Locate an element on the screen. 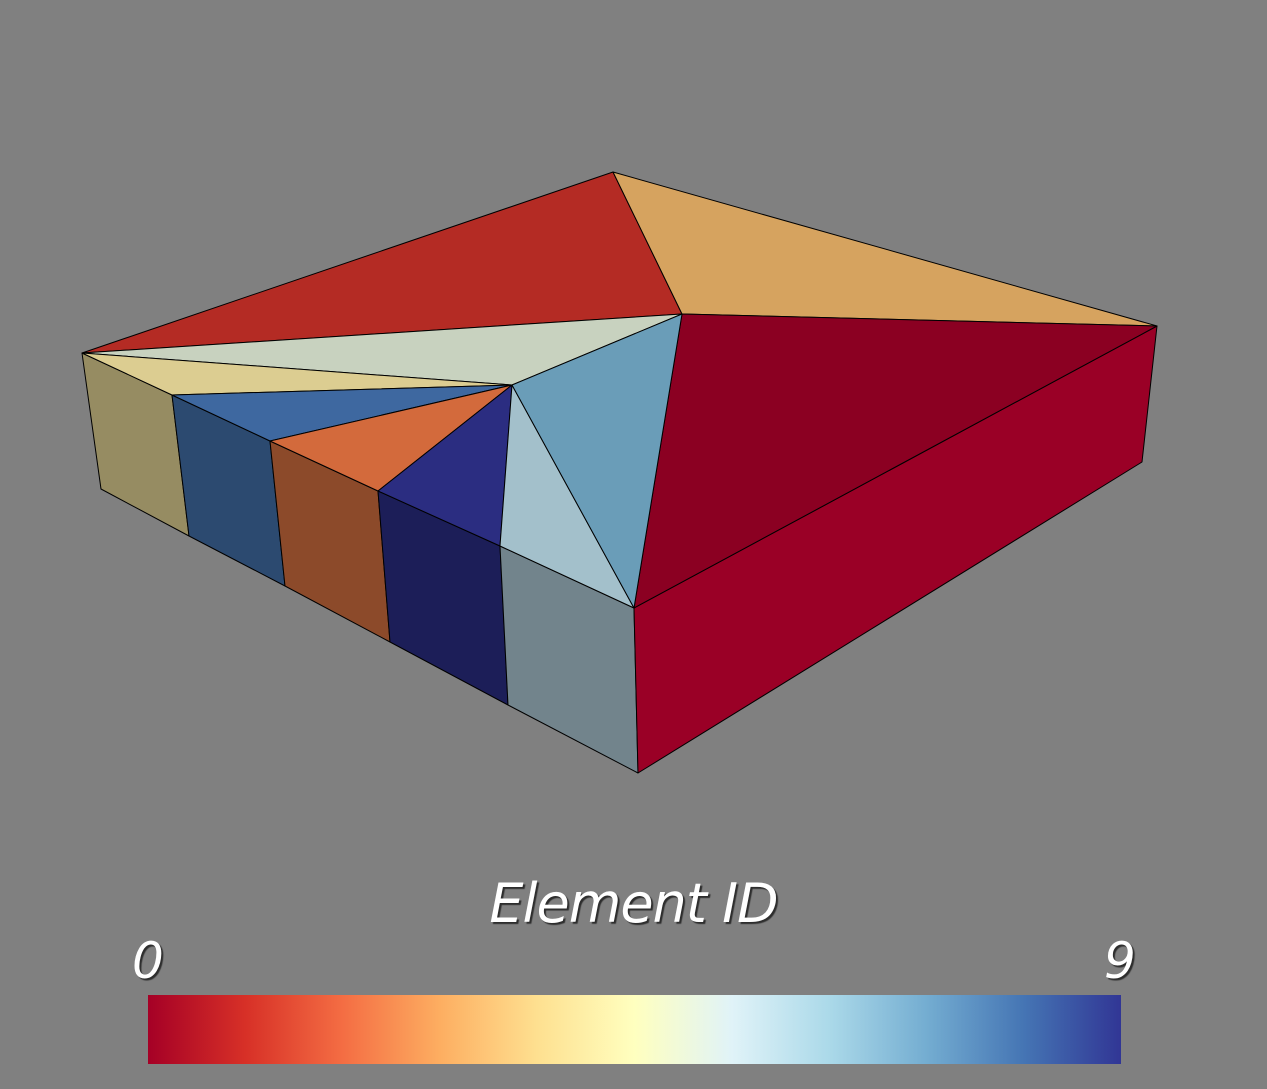  legend-title: Element ID is located at coordinates (633, 903).